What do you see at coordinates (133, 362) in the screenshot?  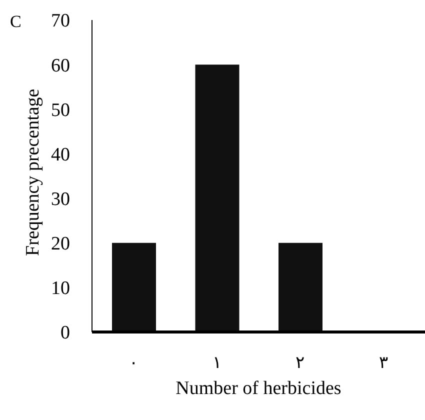 I see `x-tick-label: ۰` at bounding box center [133, 362].